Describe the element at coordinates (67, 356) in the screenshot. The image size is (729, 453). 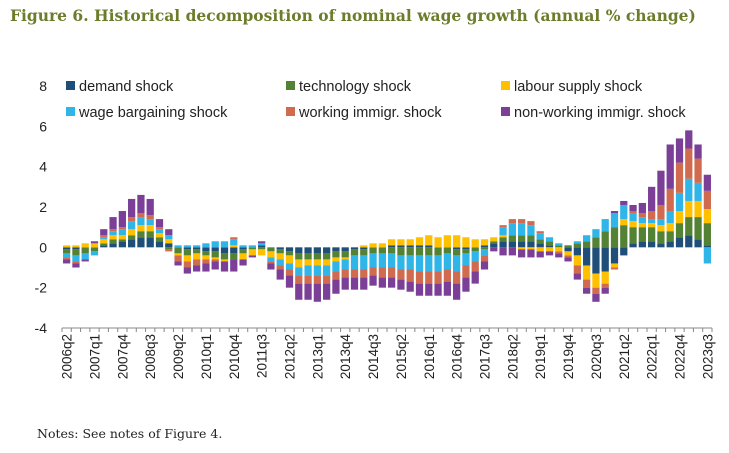
I see `x-tick-label: 2006q2` at that location.